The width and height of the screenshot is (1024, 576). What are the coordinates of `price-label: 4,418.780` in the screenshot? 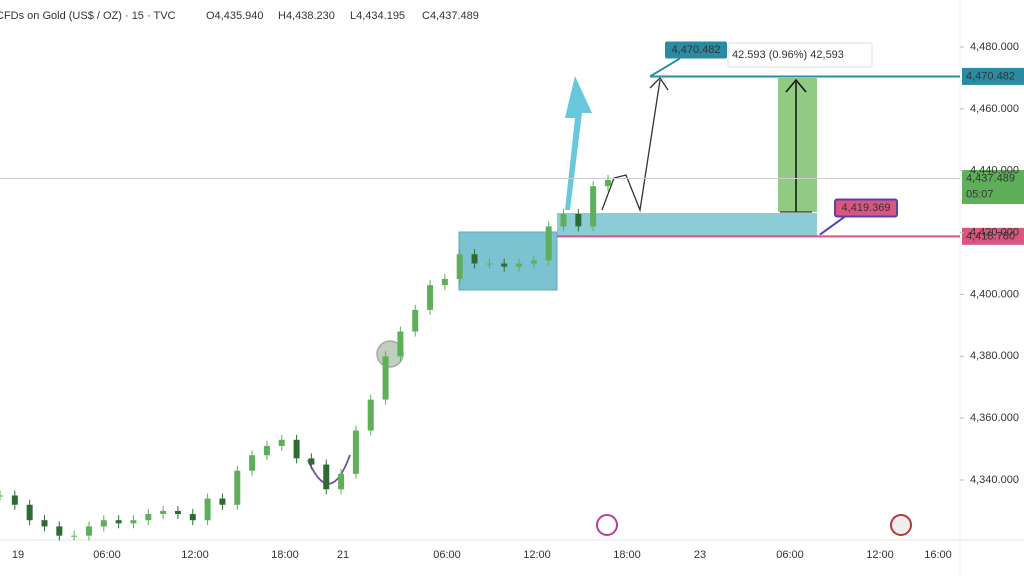 It's located at (990, 236).